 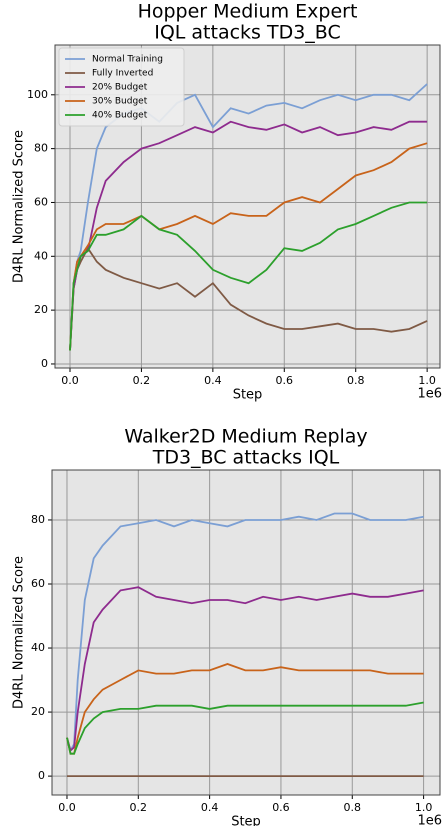 I want to click on legend-label: Fully Inverted, so click(x=122, y=74).